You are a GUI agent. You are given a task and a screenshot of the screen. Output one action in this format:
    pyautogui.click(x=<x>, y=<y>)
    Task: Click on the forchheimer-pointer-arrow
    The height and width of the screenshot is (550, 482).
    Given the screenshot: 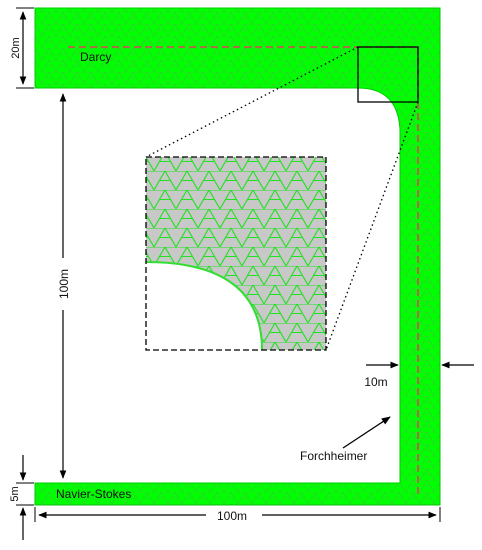 What is the action you would take?
    pyautogui.click(x=366, y=432)
    